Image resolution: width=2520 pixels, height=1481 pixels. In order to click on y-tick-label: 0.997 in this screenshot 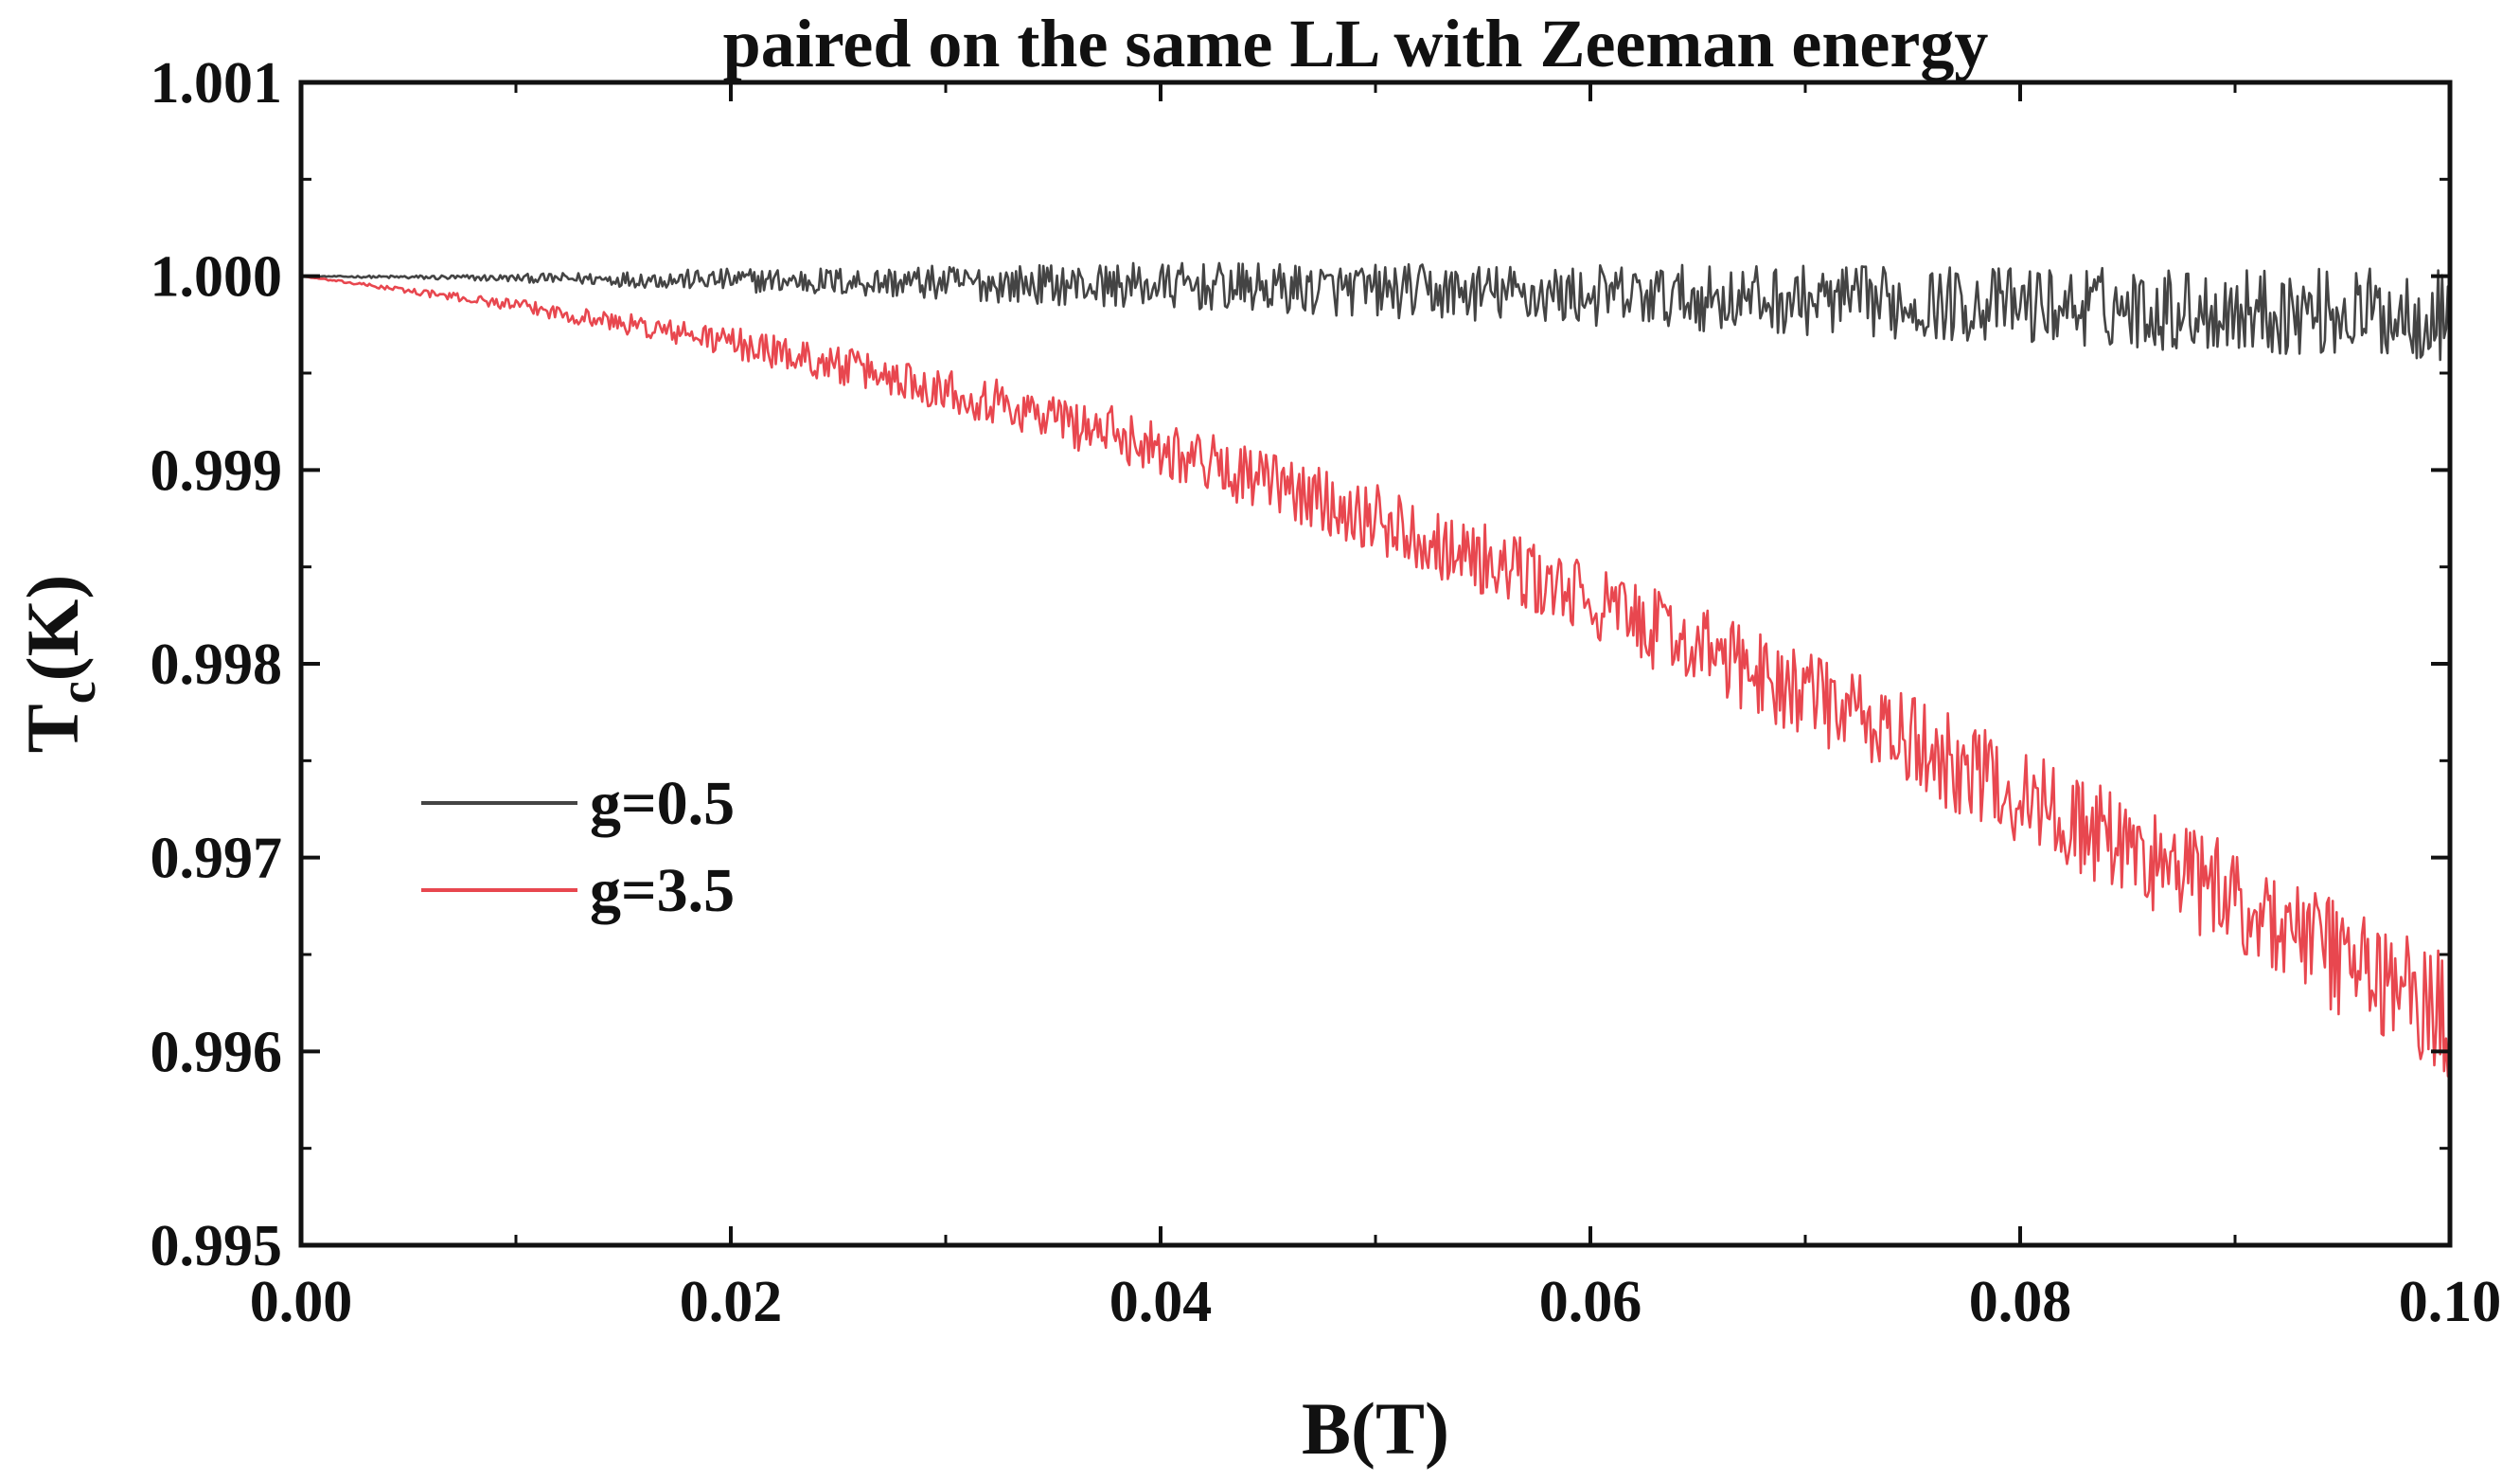, I will do `click(217, 859)`.